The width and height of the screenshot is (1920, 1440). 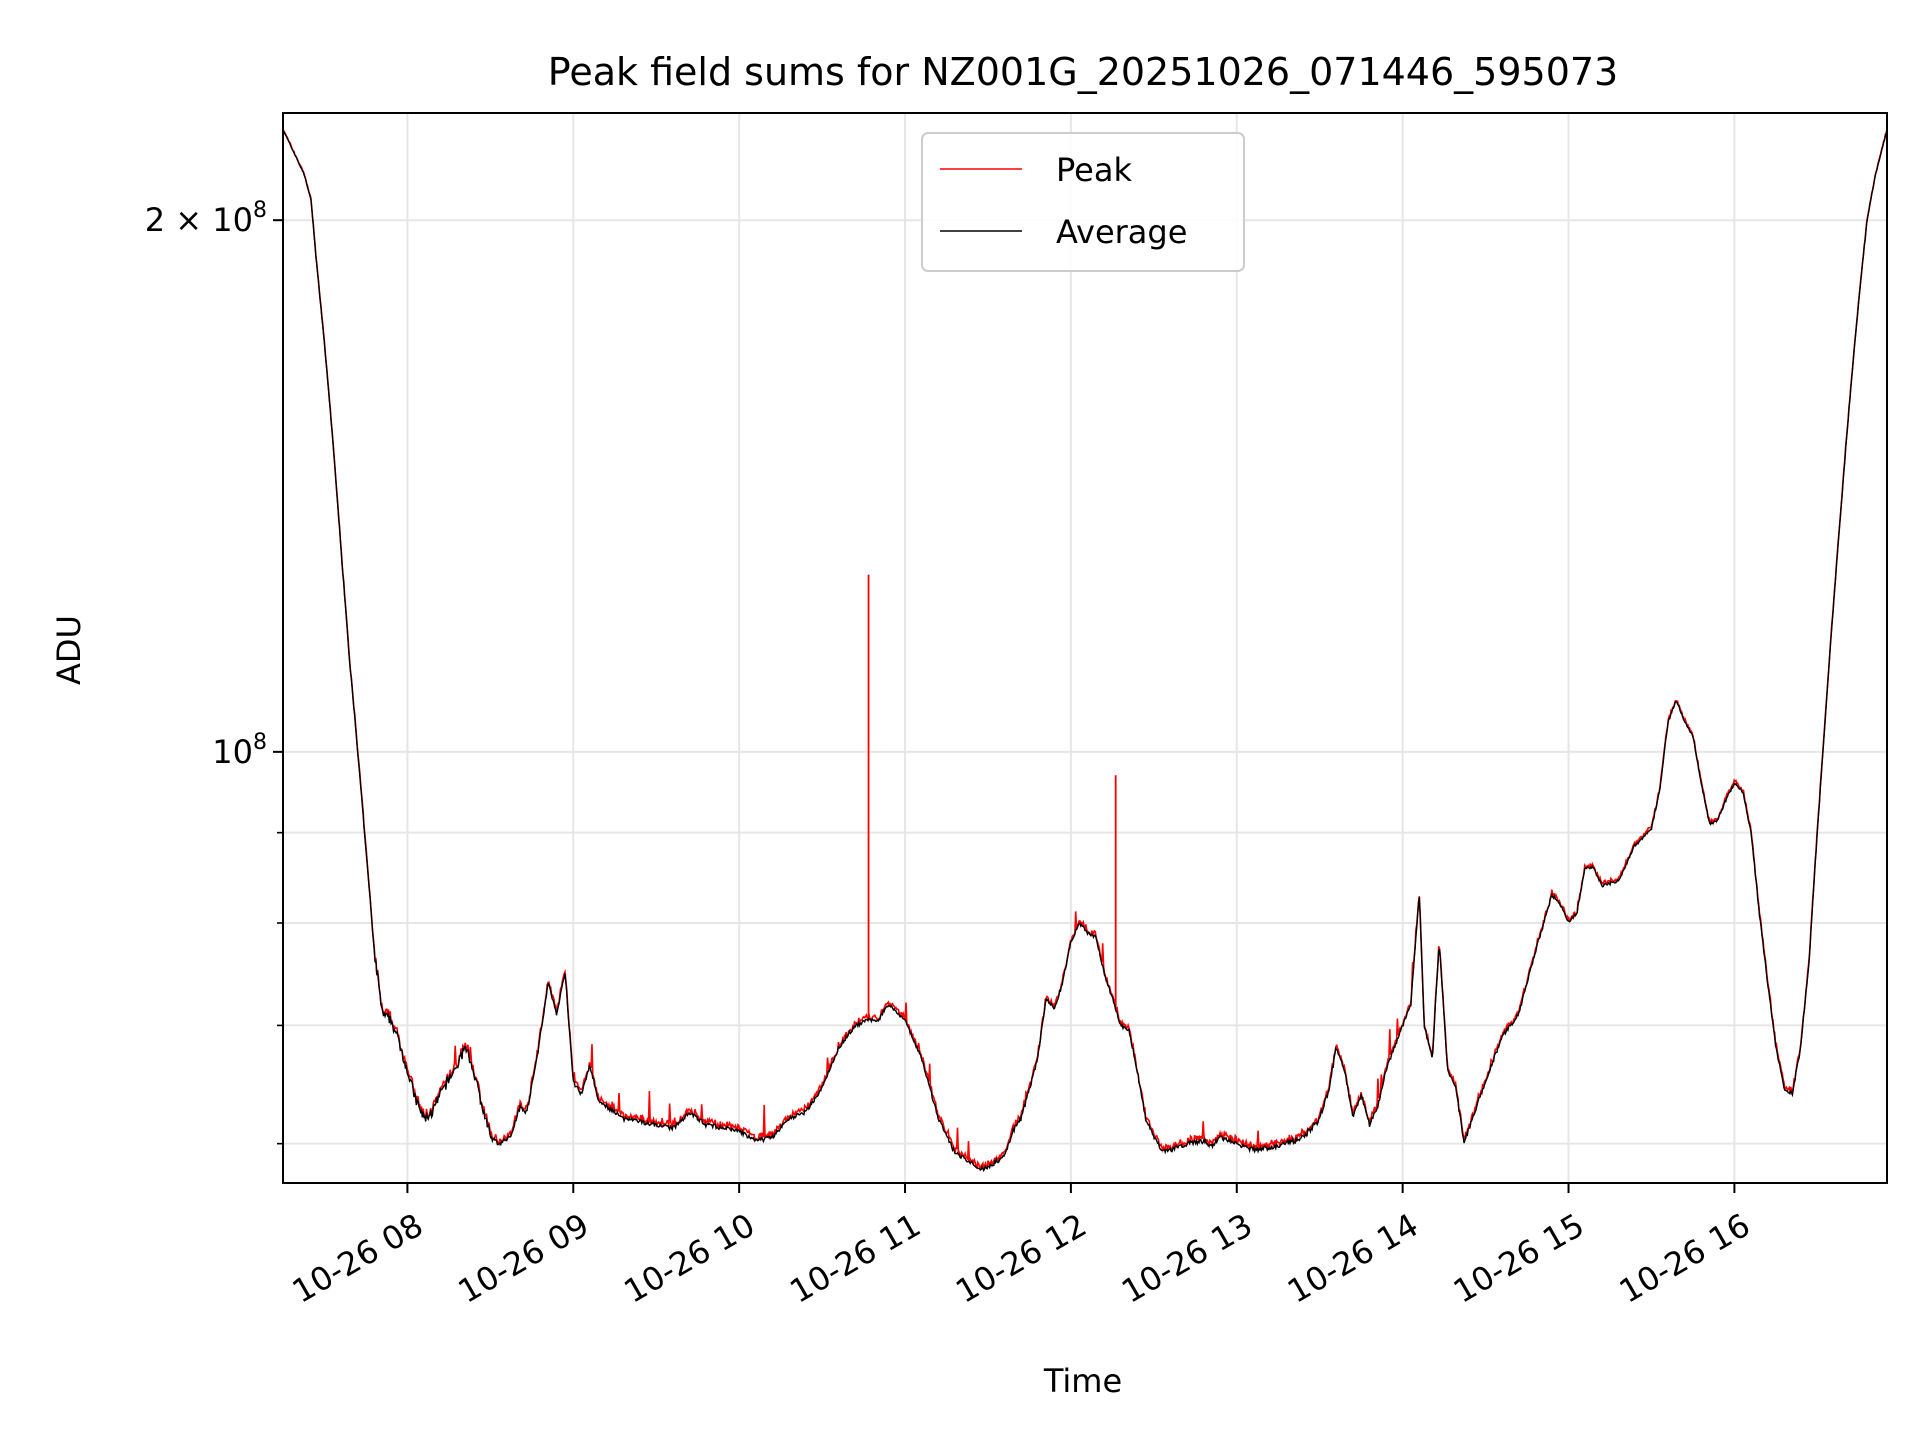 I want to click on legend-box, so click(x=1083, y=202).